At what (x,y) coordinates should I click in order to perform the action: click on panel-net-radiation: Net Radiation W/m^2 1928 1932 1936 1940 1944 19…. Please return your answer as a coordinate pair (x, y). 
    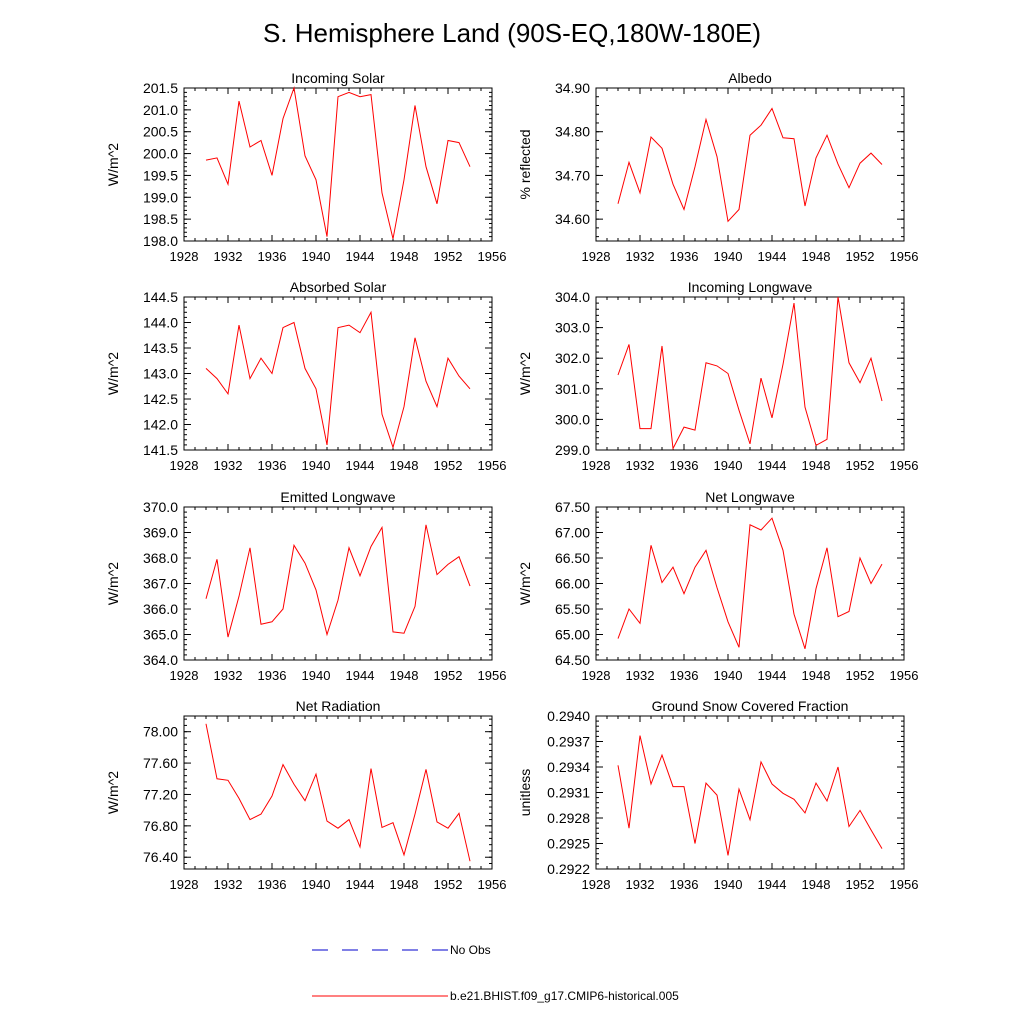
    Looking at the image, I should click on (305, 795).